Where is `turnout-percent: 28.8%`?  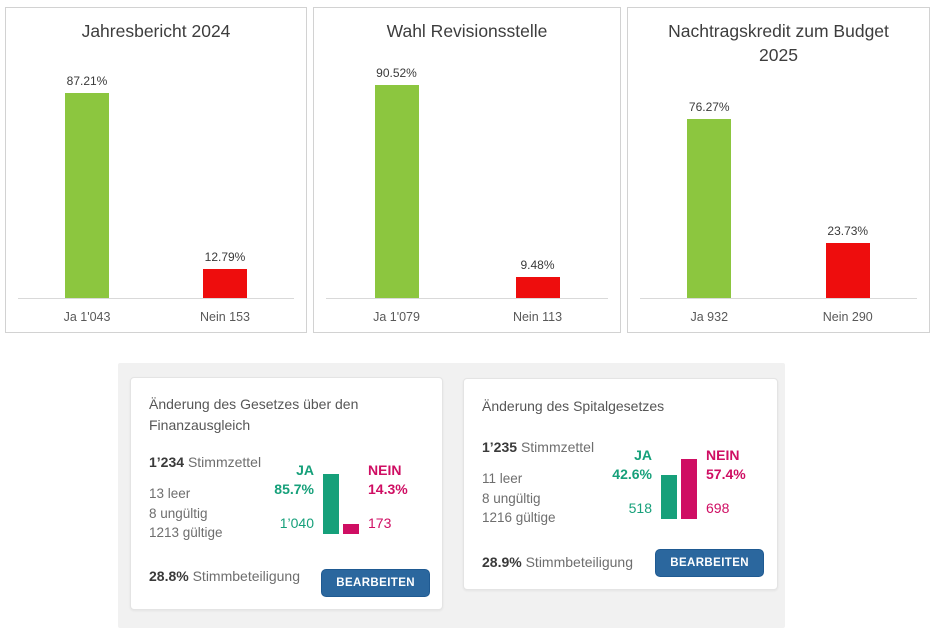
turnout-percent: 28.8% is located at coordinates (169, 576).